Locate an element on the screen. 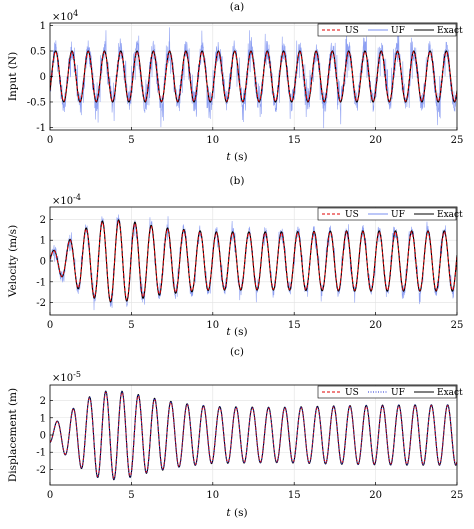 The image size is (474, 529). series-uf-line is located at coordinates (253, 435).